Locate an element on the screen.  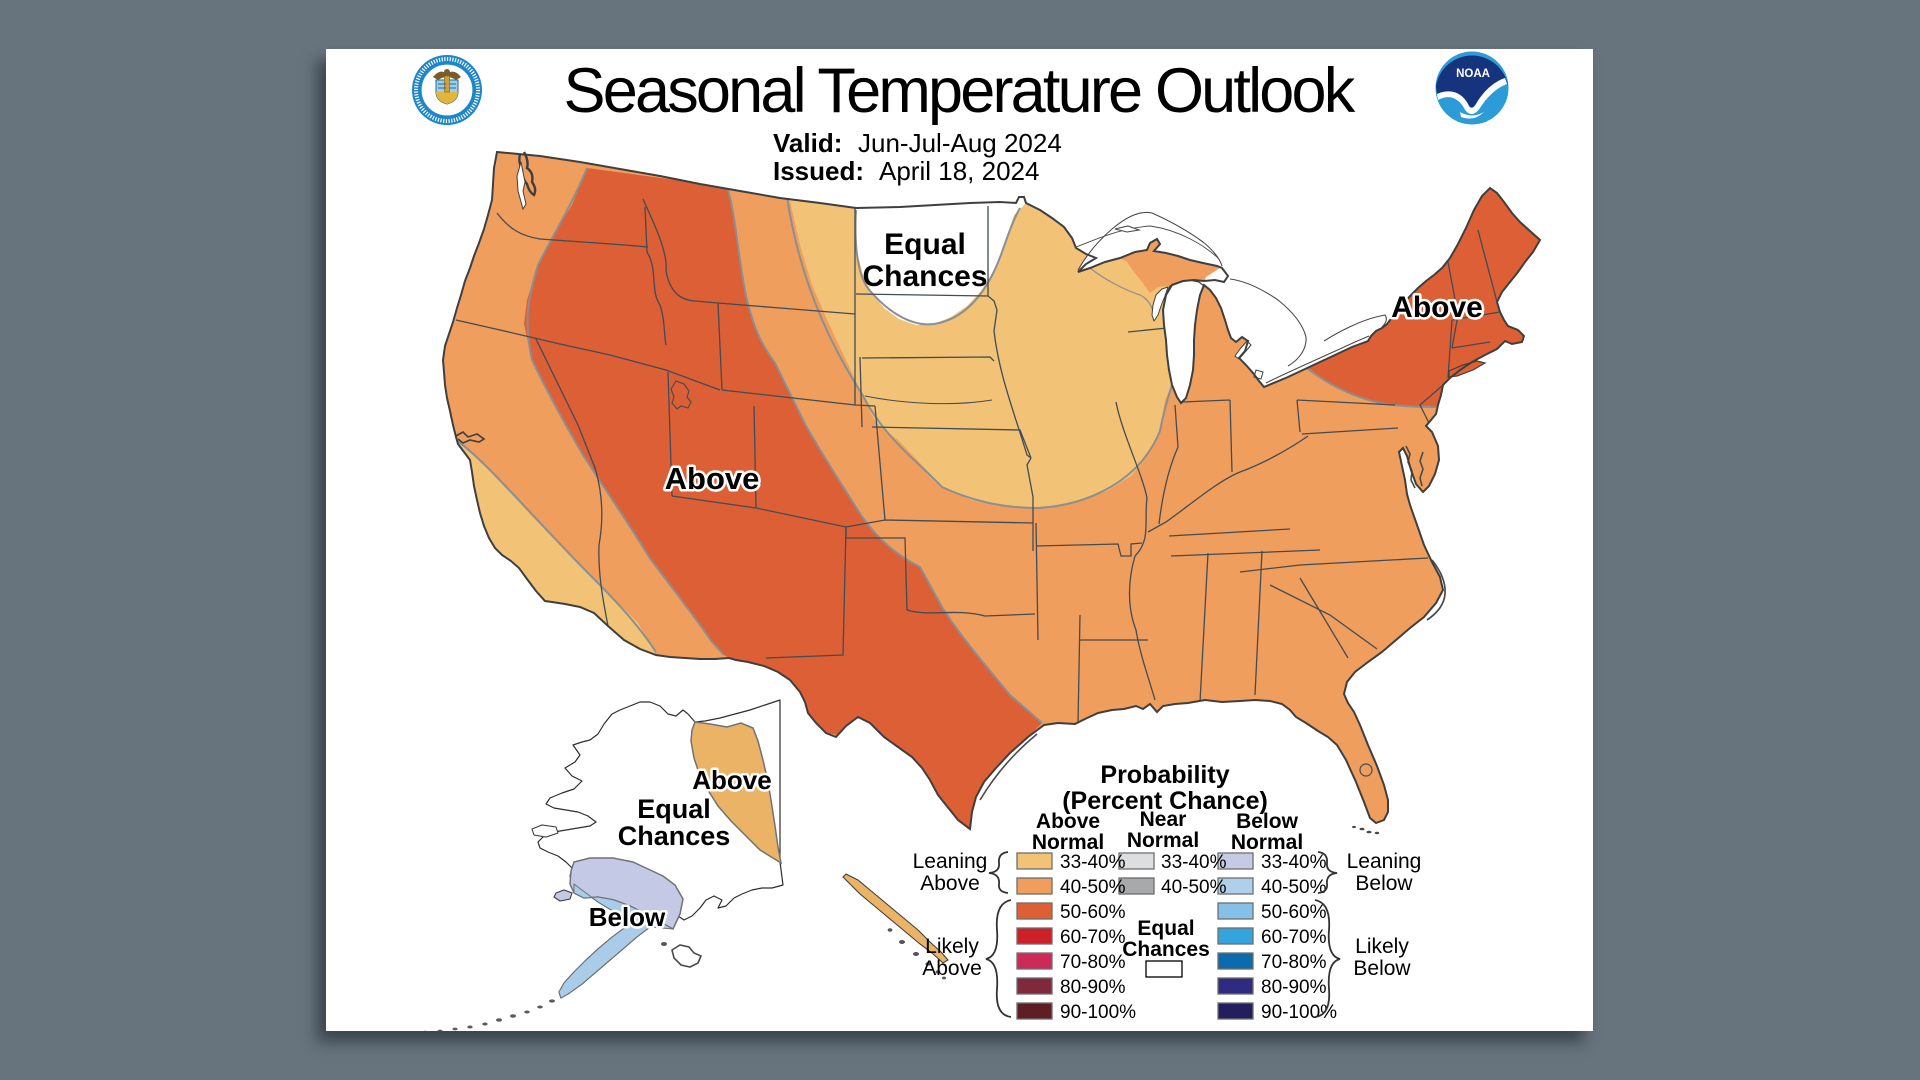
svg-text: Seasonal Temperature Outlook is located at coordinates (960, 91).